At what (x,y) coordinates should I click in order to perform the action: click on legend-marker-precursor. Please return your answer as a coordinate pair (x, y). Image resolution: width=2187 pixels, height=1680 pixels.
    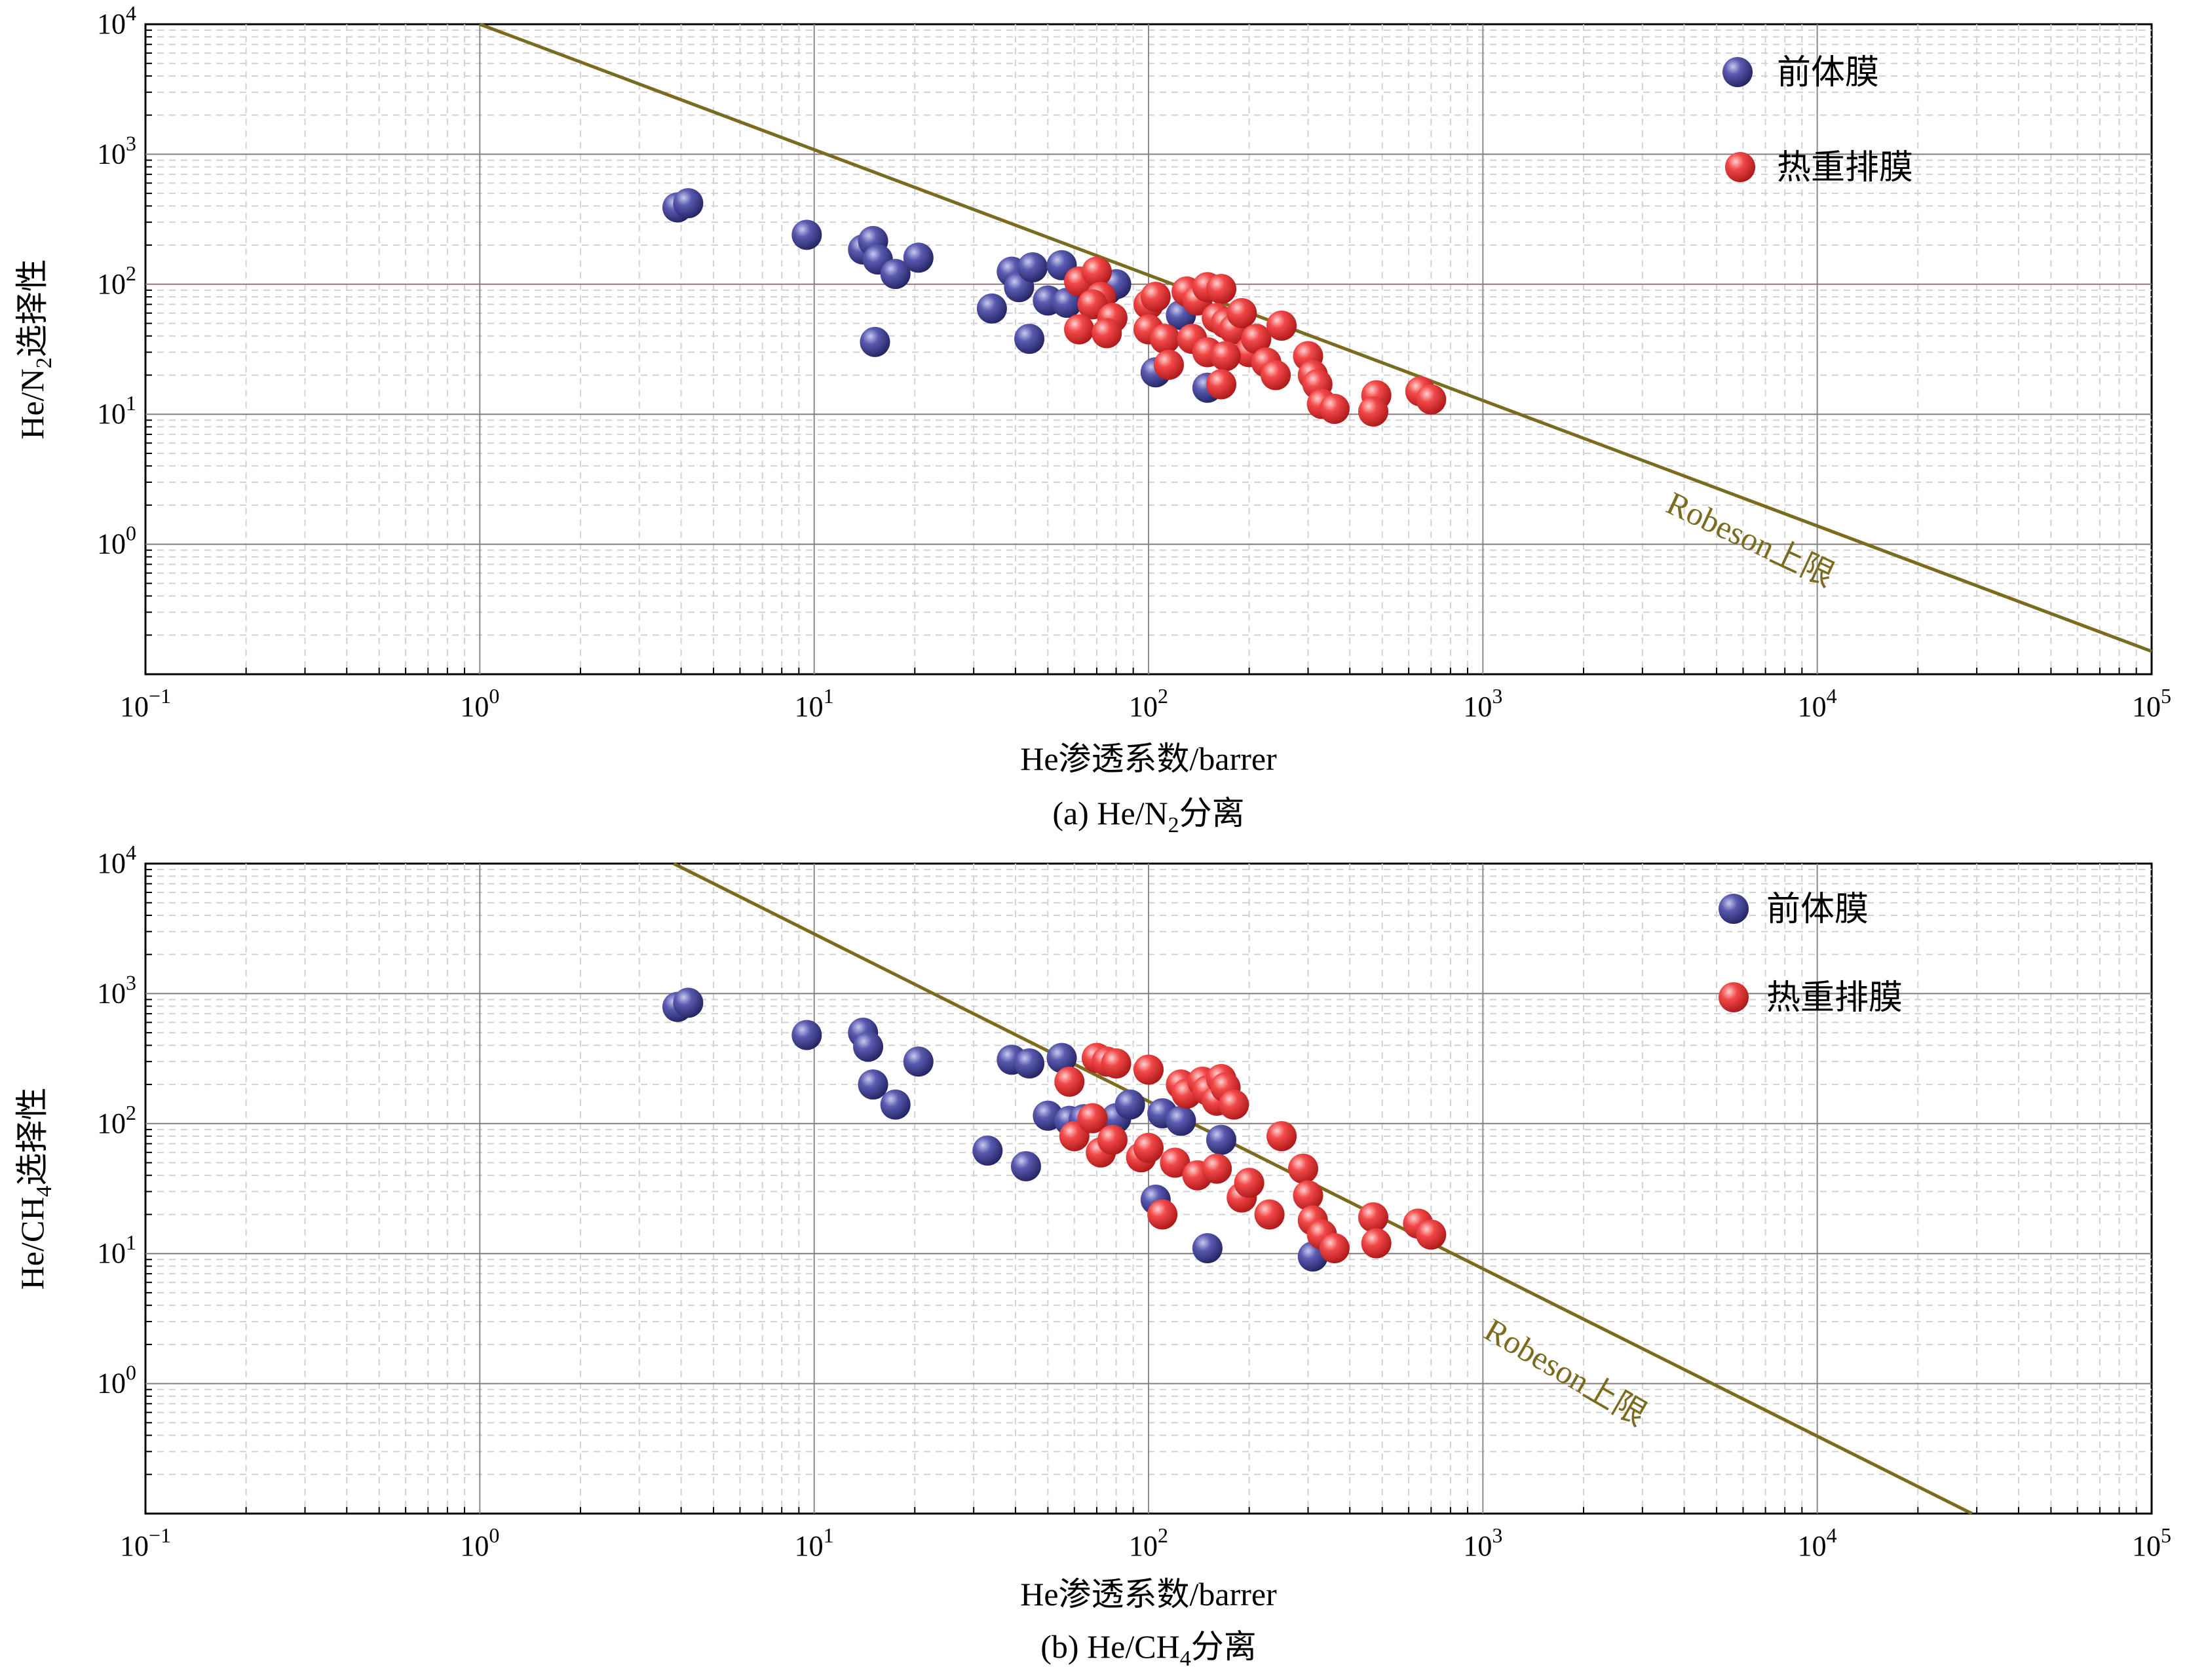
    Looking at the image, I should click on (1734, 909).